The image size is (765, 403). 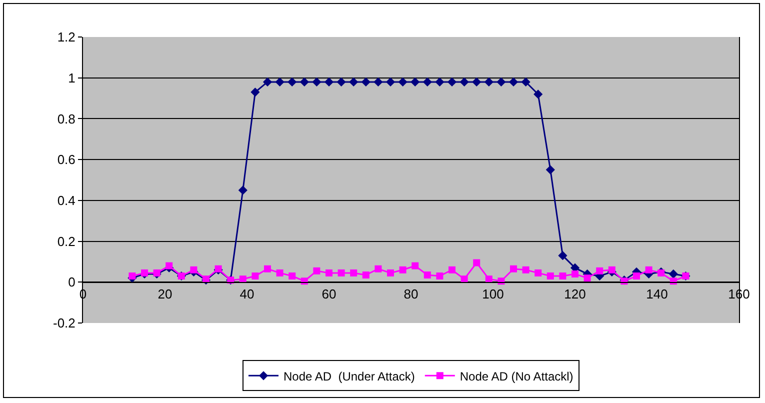 I want to click on x-tick-label: 140, so click(x=657, y=294).